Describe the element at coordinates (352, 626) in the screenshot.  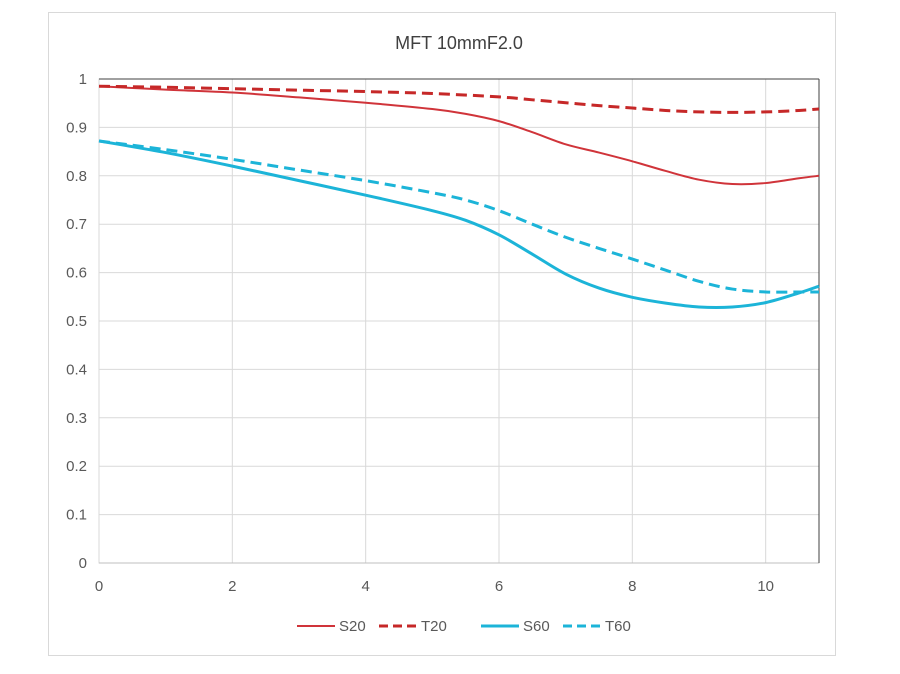
I see `legend-label-s20: S20` at that location.